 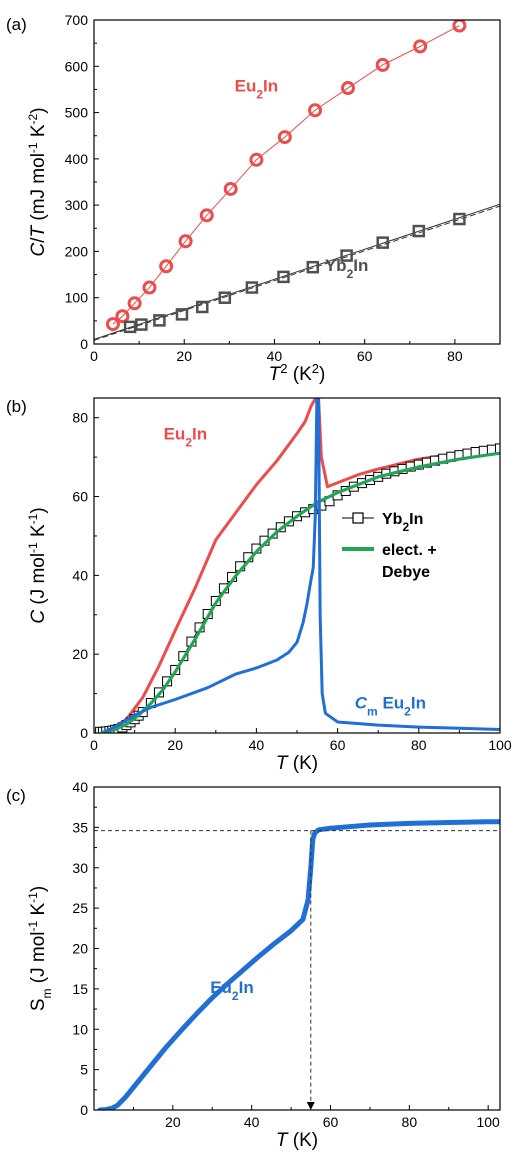 What do you see at coordinates (77, 298) in the screenshot?
I see `y-tick-label: 100` at bounding box center [77, 298].